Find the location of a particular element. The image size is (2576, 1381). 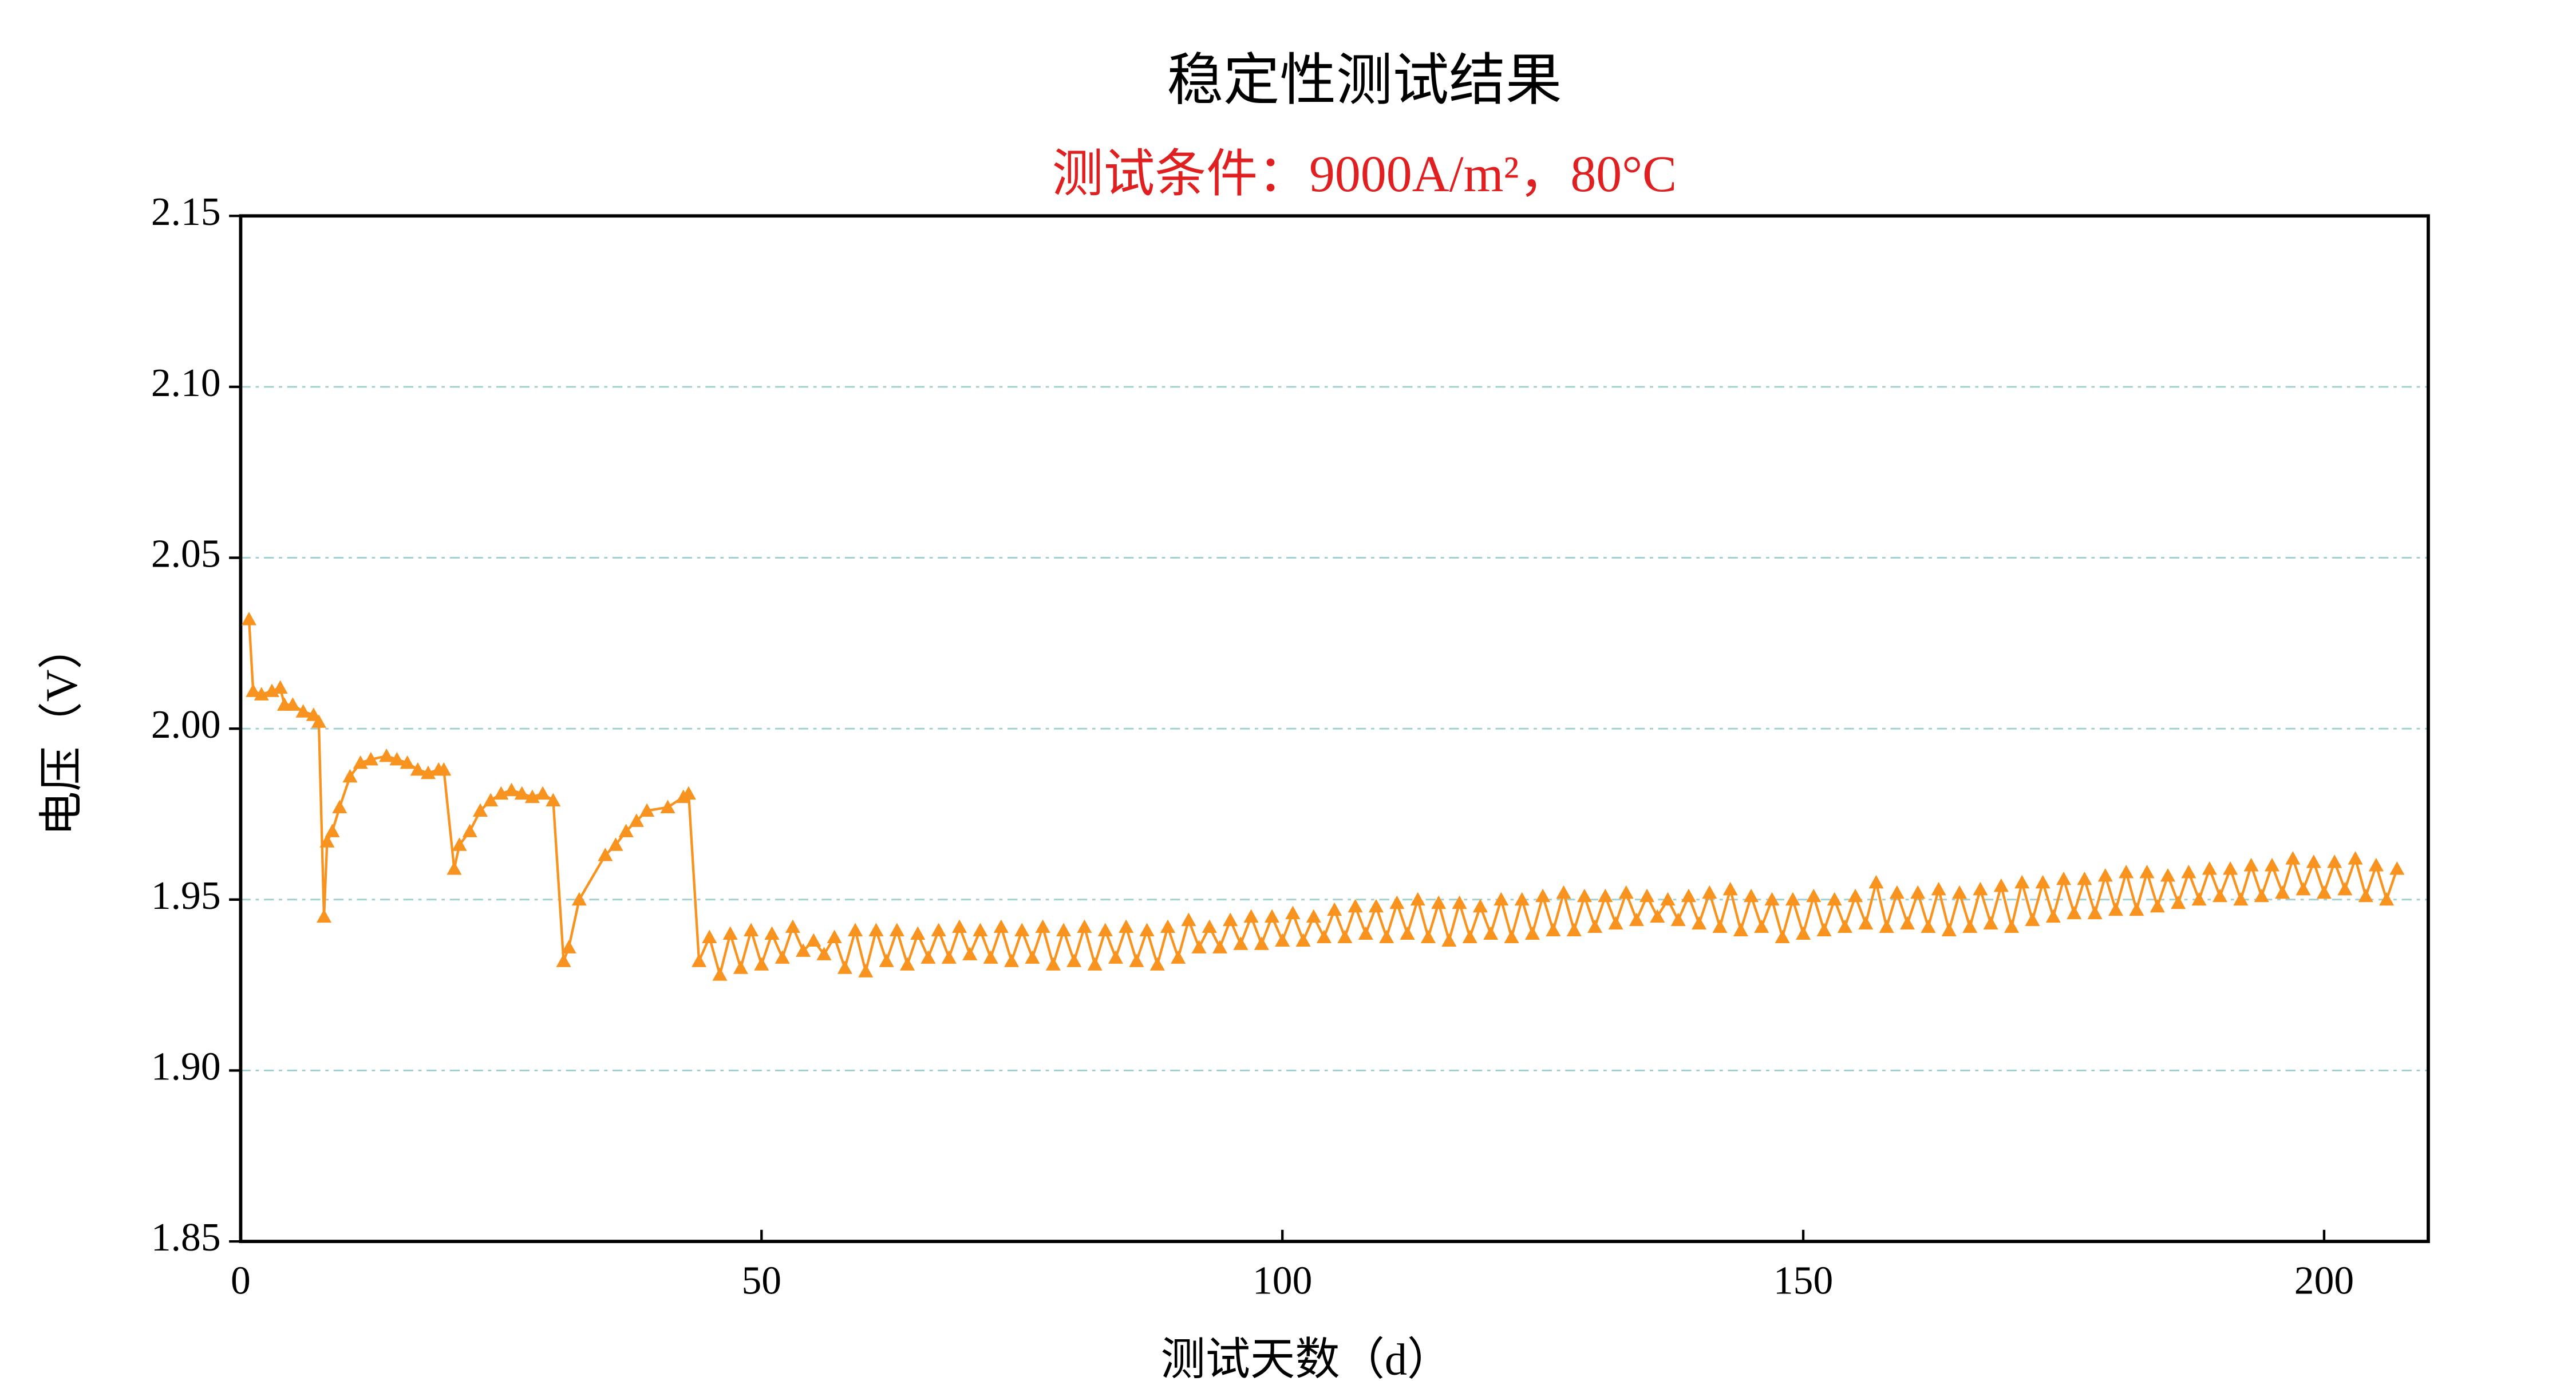

x-tick-label: 200 is located at coordinates (2324, 1281).